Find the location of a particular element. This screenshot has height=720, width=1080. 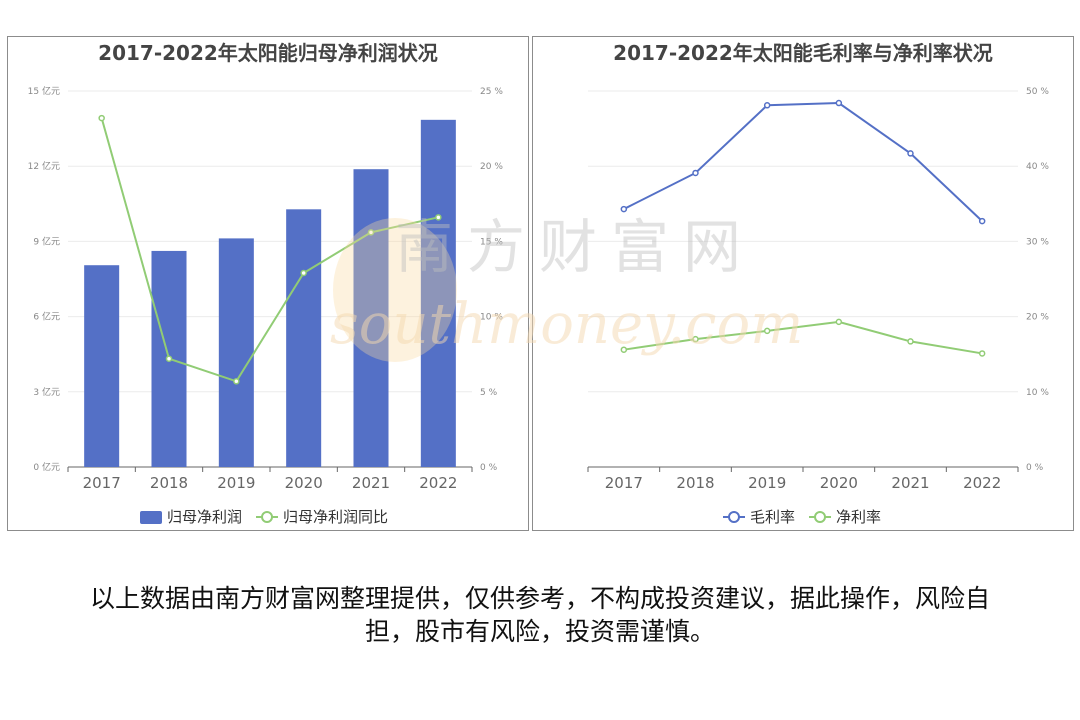

legend-label: 毛利率 is located at coordinates (772, 517).